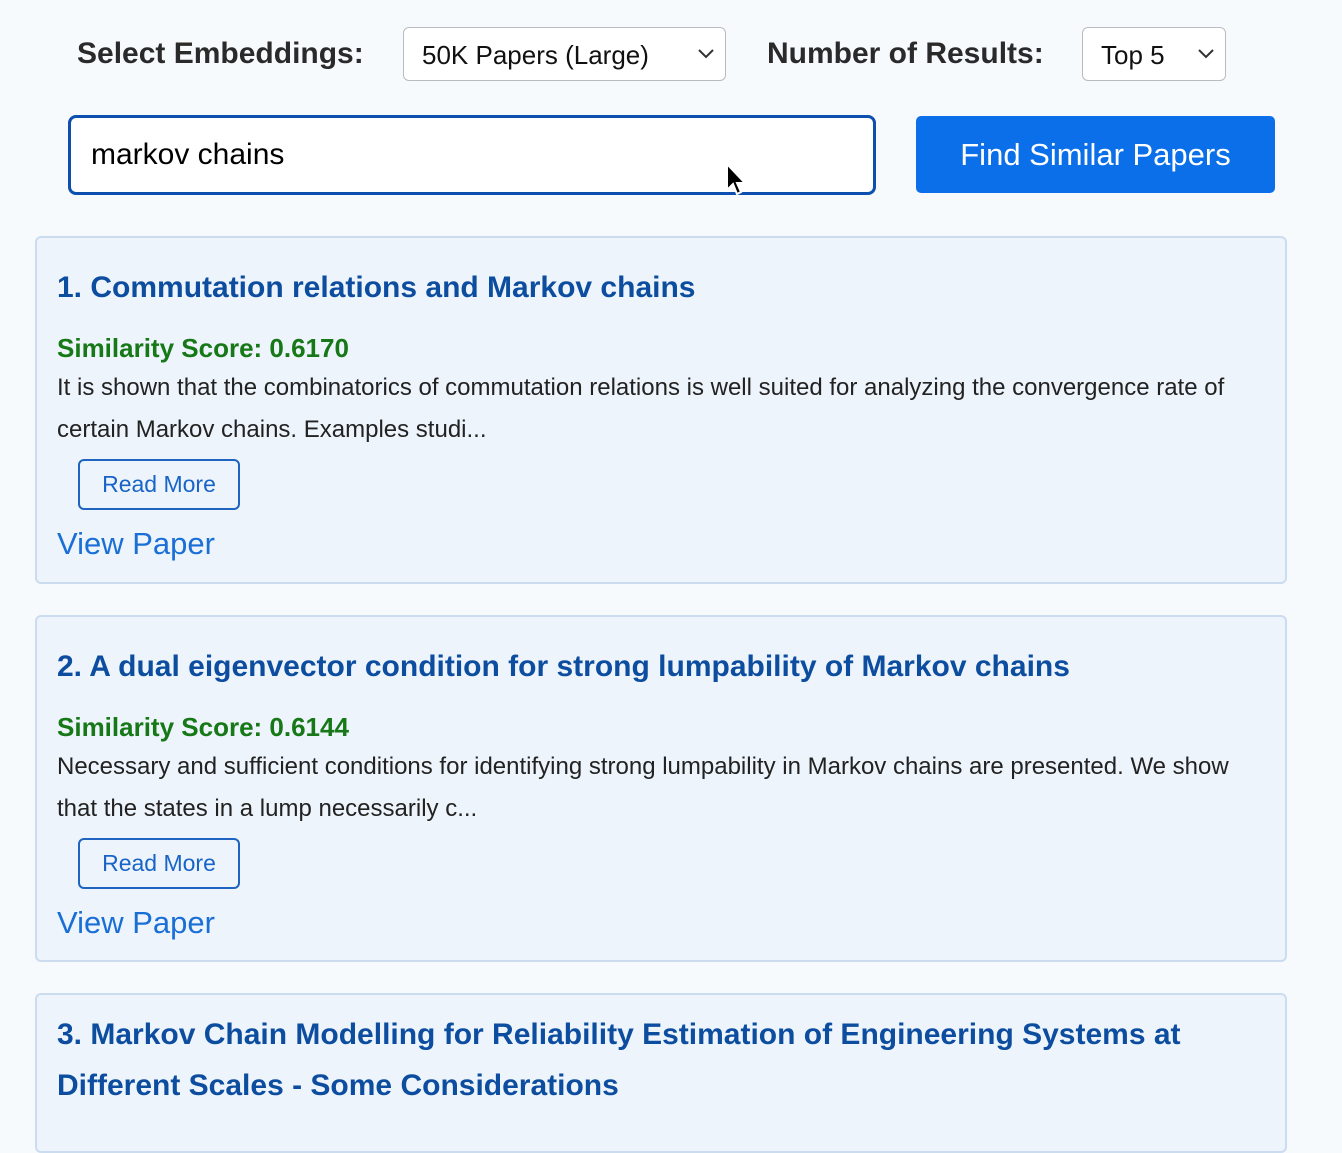 This screenshot has height=1153, width=1342. What do you see at coordinates (1095, 154) in the screenshot?
I see `find-similar-papers-button: Find Similar Papers` at bounding box center [1095, 154].